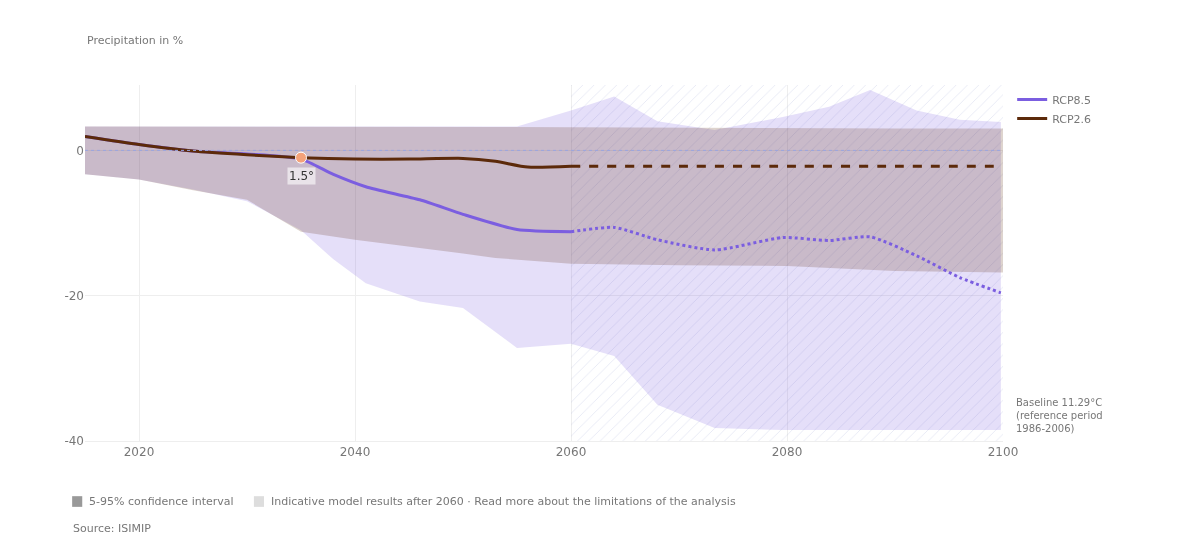 The image size is (1185, 545). What do you see at coordinates (74, 295) in the screenshot?
I see `y-tick-label: -20` at bounding box center [74, 295].